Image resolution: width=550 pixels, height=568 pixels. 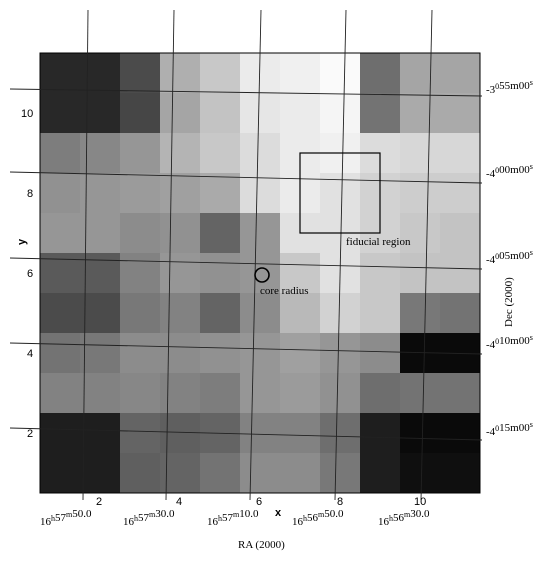 I want to click on ra-tick-label: 16h56m30.0, so click(x=404, y=518).